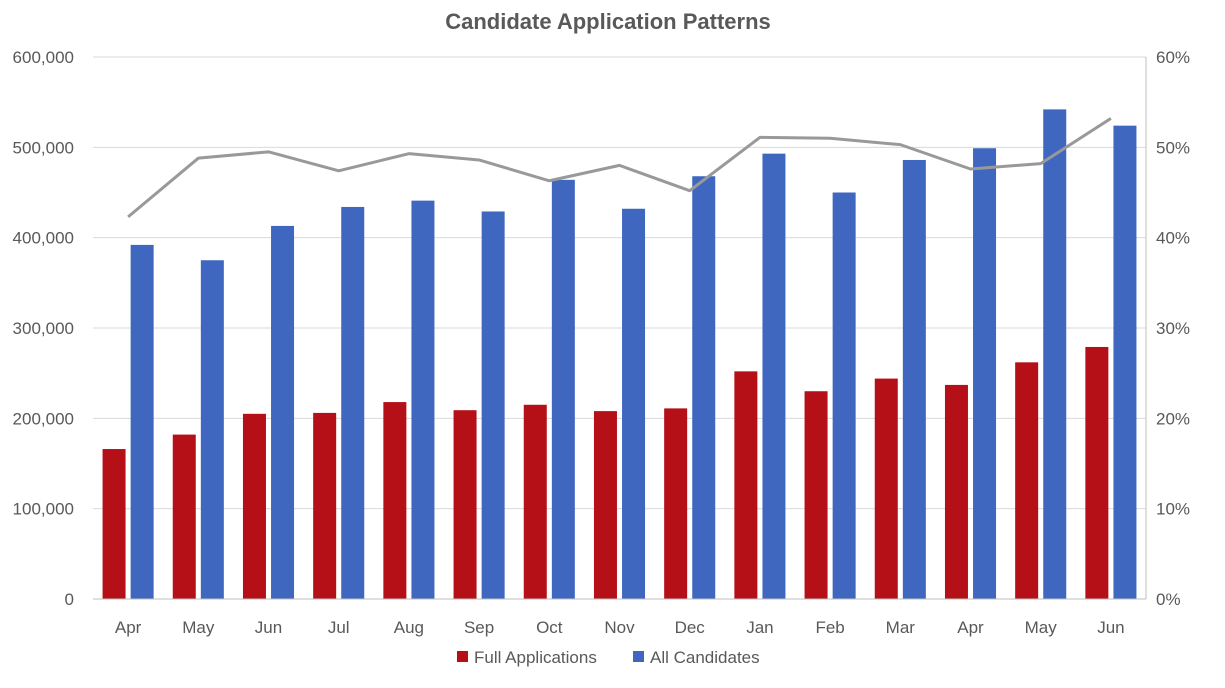  I want to click on y-right-tick-label: 60%, so click(1173, 57).